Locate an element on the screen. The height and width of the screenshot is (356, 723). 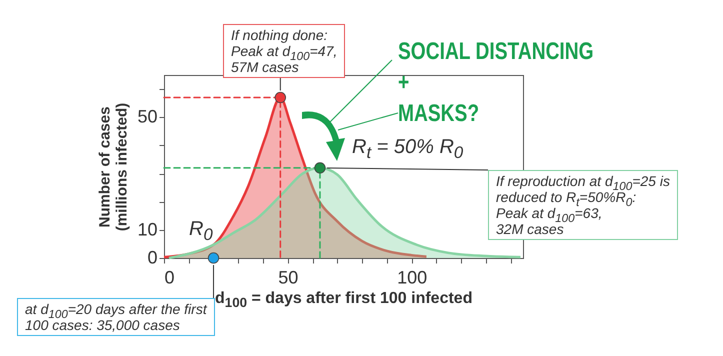
annotation: If nothing done: Peak at d$_{100}$=47, 57M cases is located at coordinates (284, 51).